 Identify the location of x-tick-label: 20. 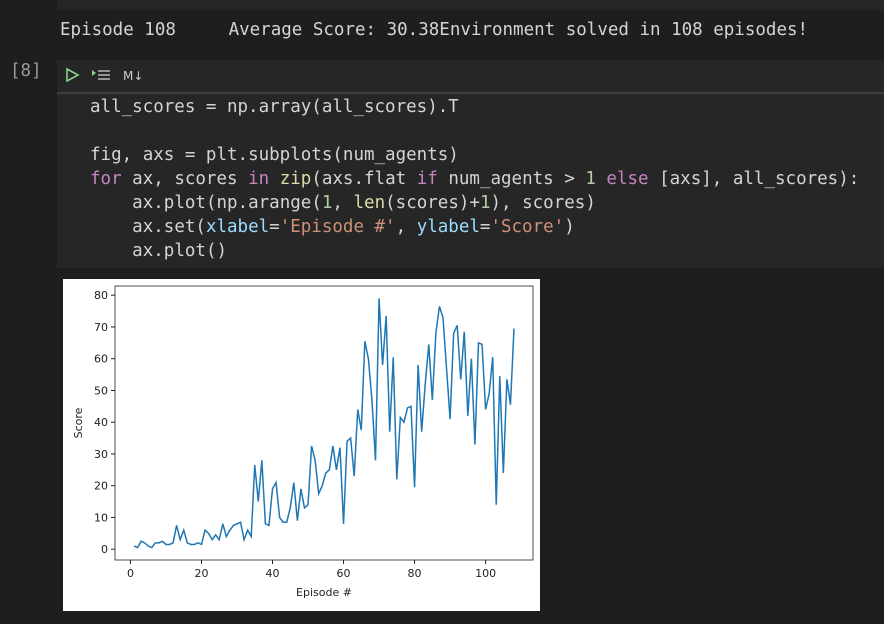
(201, 573).